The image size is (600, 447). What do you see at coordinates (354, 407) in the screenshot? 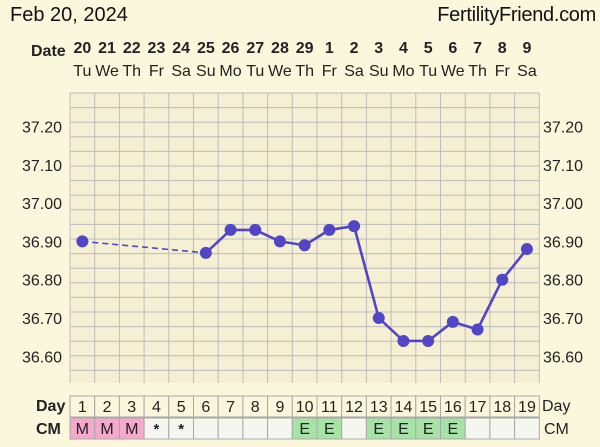
I see `cycle-day-label: 12` at bounding box center [354, 407].